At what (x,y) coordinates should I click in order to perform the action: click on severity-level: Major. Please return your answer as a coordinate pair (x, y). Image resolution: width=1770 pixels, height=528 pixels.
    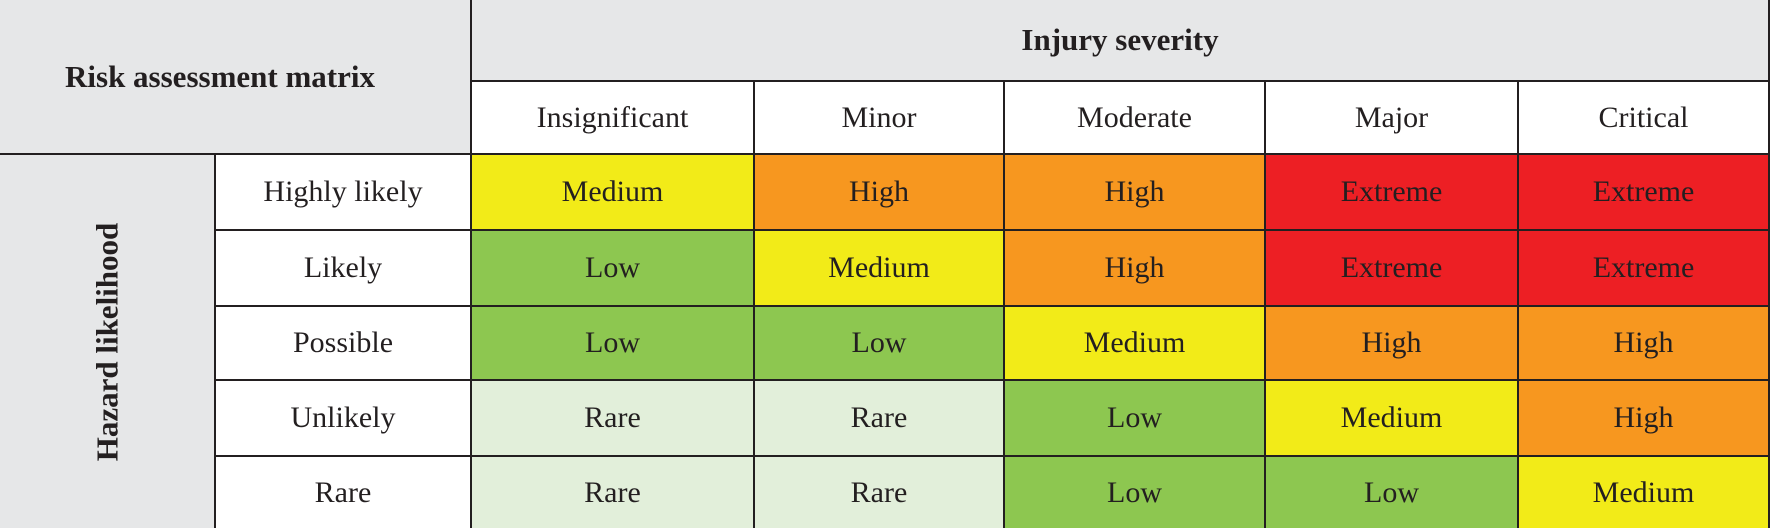
    Looking at the image, I should click on (1392, 118).